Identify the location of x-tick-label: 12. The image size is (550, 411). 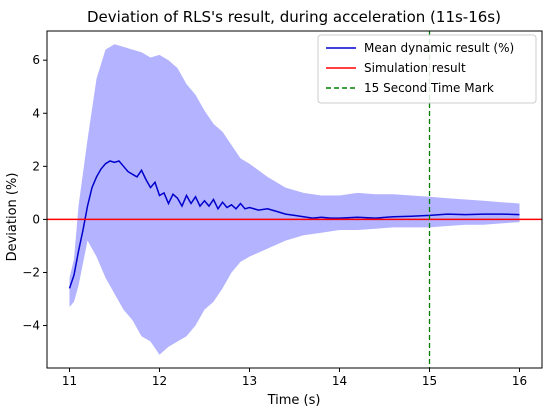
(159, 381).